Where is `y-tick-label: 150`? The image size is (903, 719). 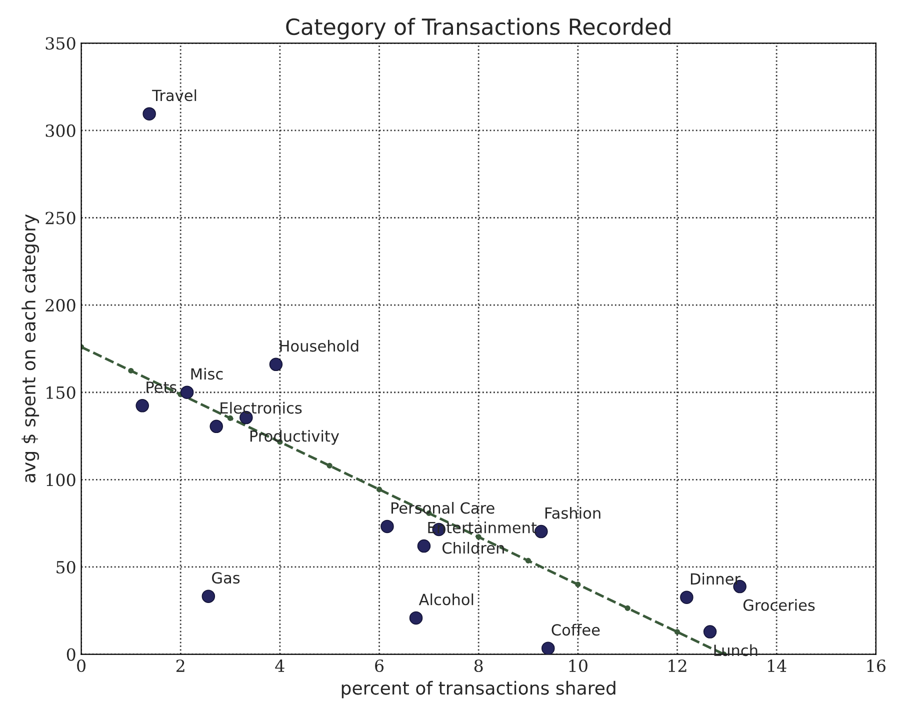
y-tick-label: 150 is located at coordinates (61, 392).